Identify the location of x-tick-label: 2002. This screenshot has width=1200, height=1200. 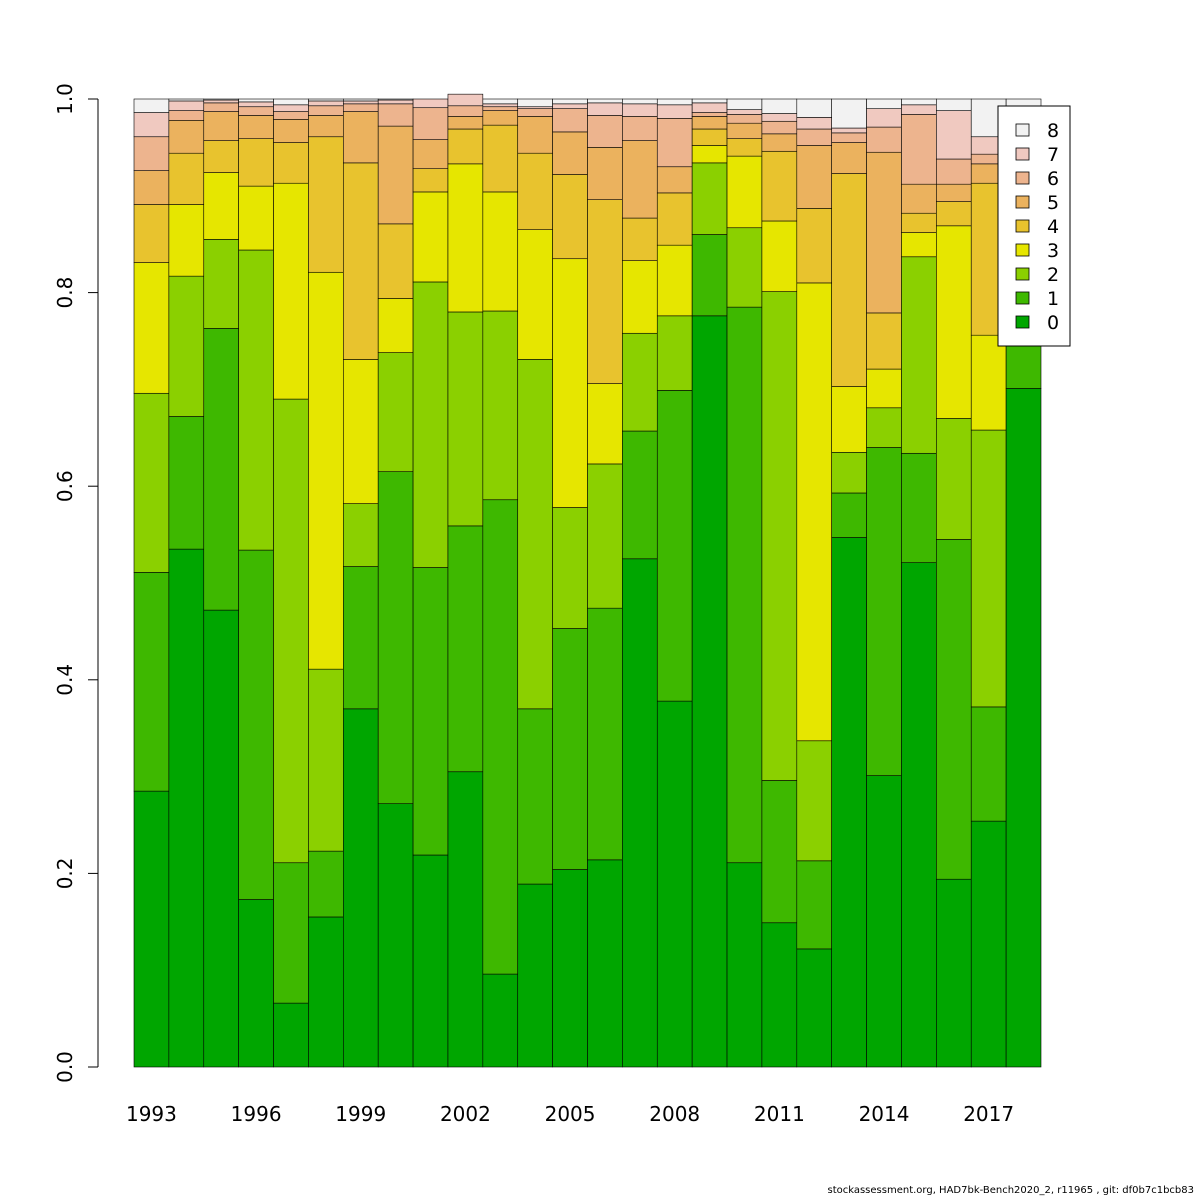
(465, 1114).